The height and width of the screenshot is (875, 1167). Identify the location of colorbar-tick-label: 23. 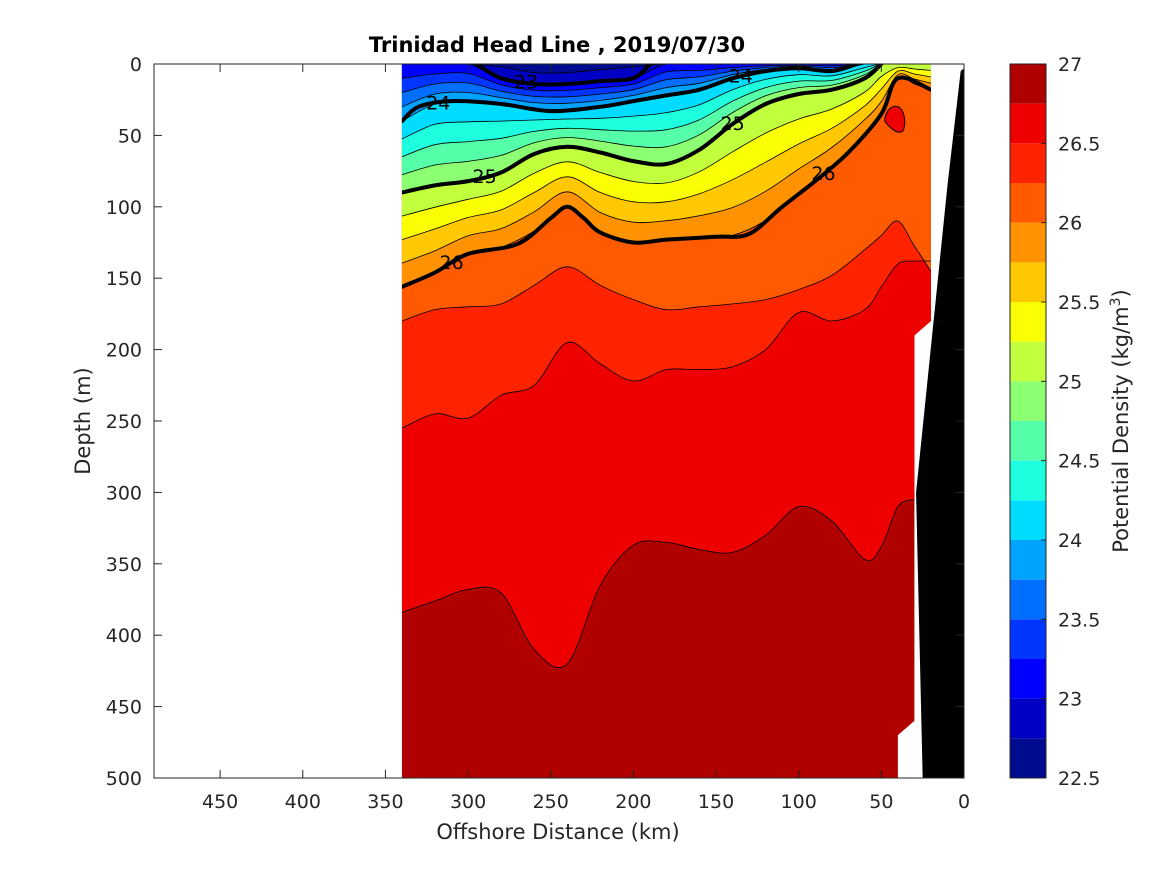
(1070, 700).